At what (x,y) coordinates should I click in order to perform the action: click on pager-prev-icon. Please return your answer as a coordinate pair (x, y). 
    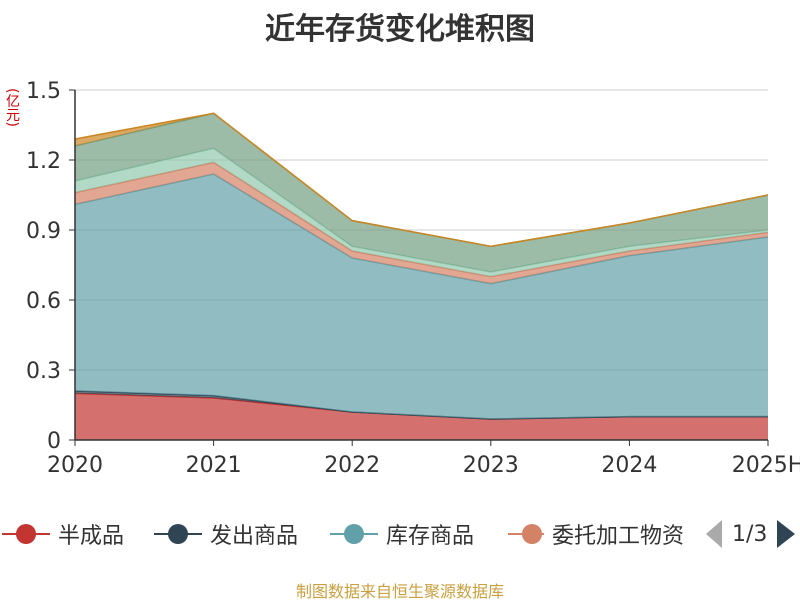
    Looking at the image, I should click on (714, 534).